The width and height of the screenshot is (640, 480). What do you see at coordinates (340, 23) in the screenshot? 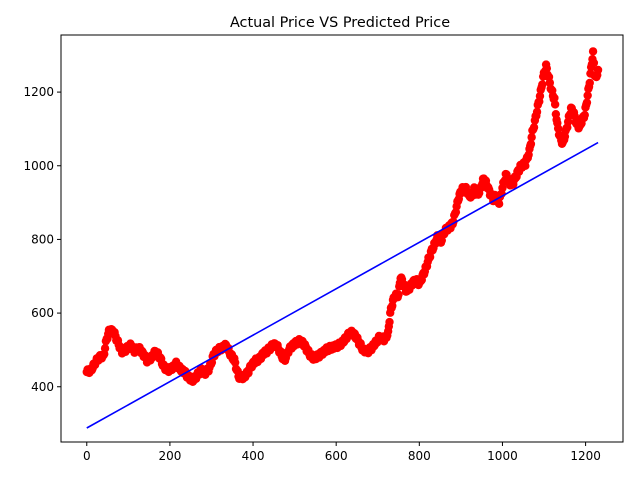
I see `chart-title: Actual Price VS Predicted Price` at bounding box center [340, 23].